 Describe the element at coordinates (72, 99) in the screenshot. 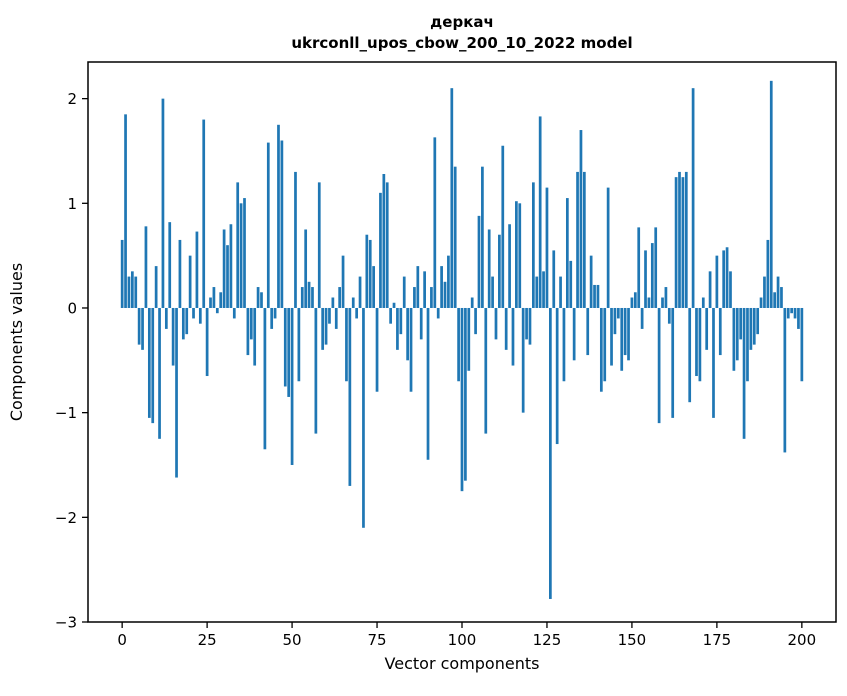

I see `y-tick-label: 2` at that location.